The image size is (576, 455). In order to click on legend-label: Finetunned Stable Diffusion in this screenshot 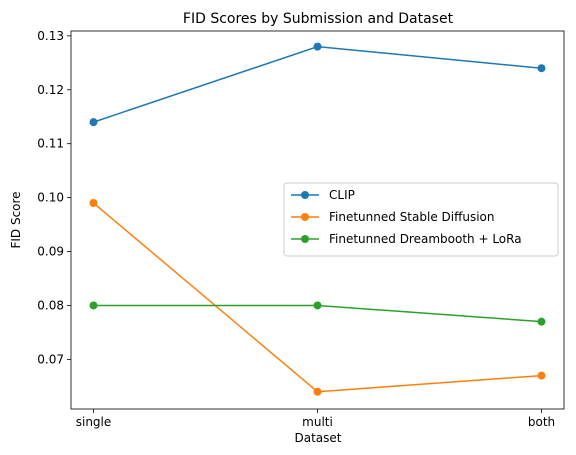, I will do `click(412, 217)`.